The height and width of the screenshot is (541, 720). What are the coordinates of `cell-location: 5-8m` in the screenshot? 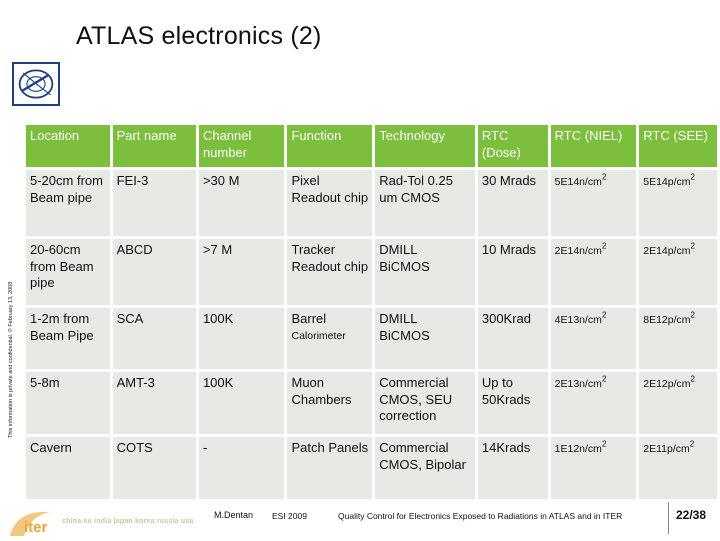 It's located at (68, 403).